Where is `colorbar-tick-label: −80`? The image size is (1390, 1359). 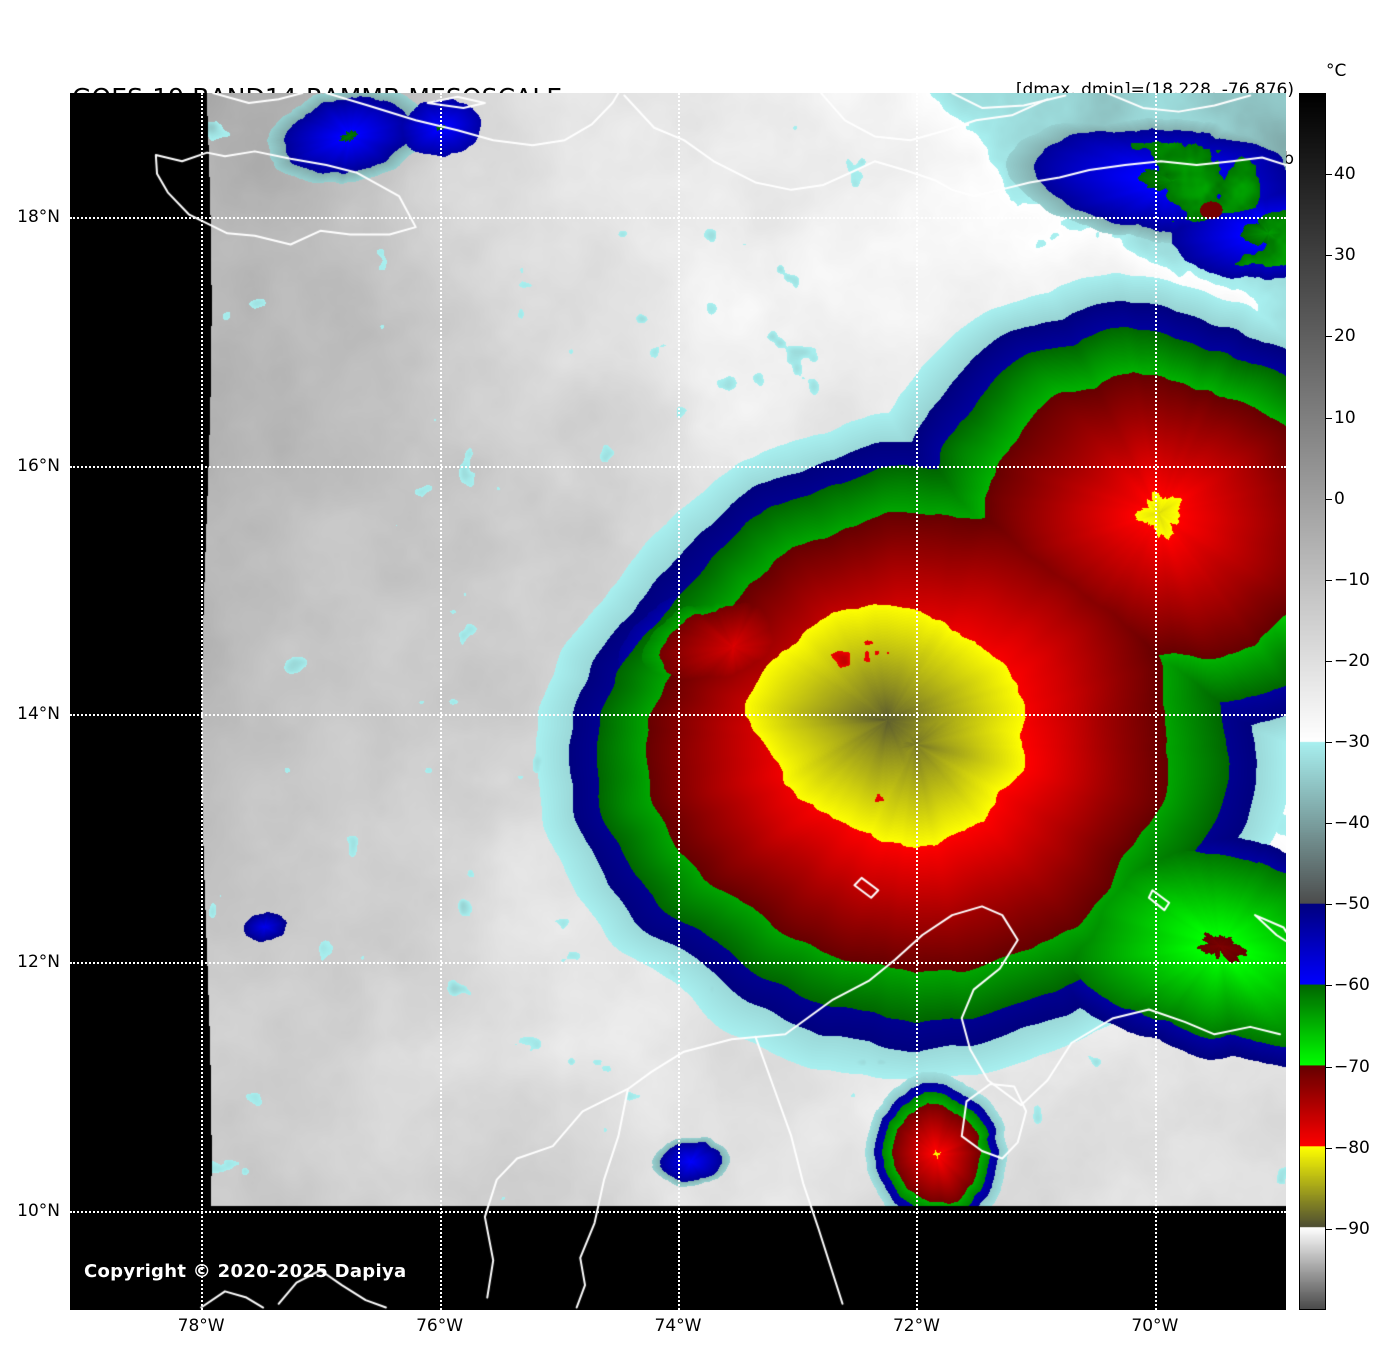
colorbar-tick-label: −80 is located at coordinates (1352, 1147).